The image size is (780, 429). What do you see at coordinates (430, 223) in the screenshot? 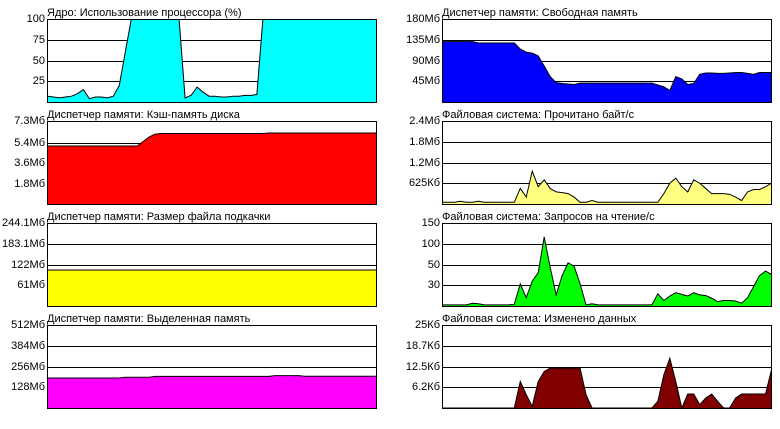
I see `y-tick-label: 150` at bounding box center [430, 223].